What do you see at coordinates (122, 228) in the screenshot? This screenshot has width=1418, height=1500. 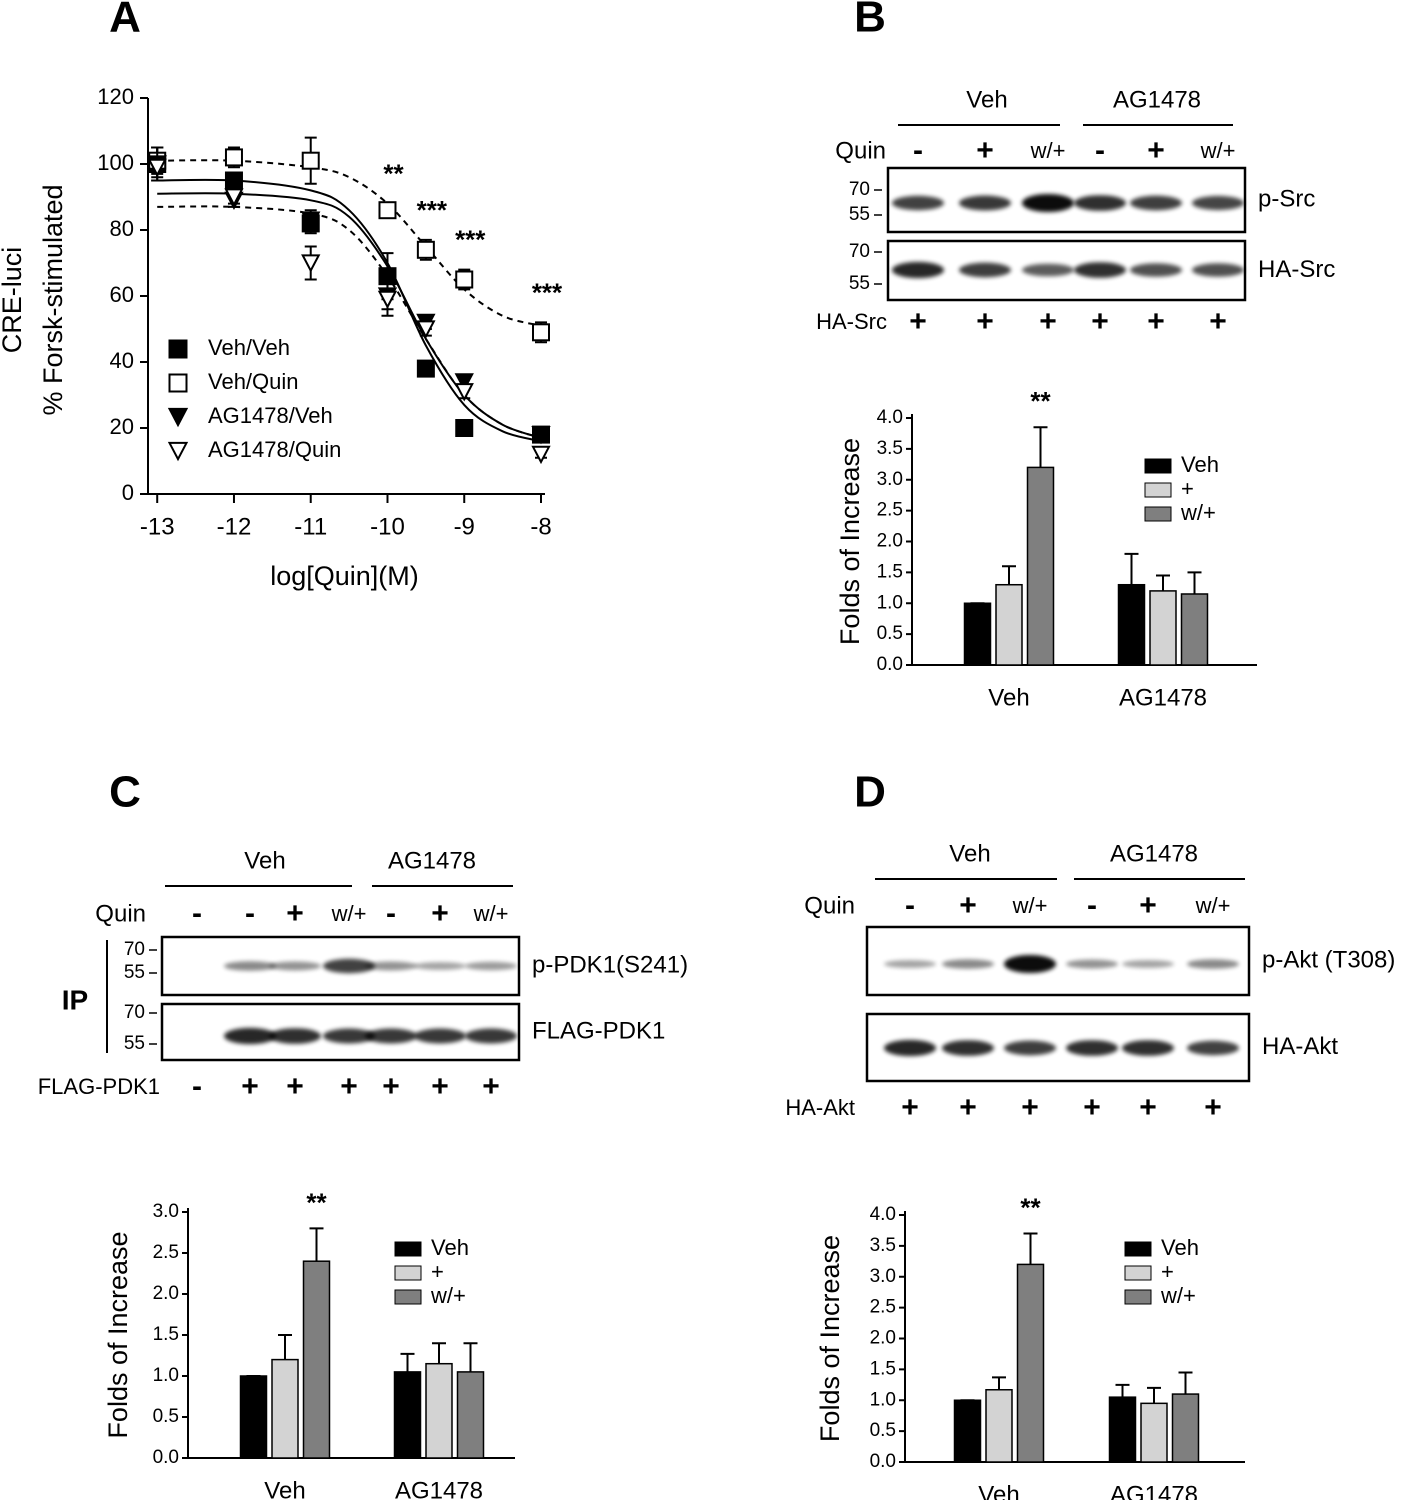 I see `y-tick-label: 80` at bounding box center [122, 228].